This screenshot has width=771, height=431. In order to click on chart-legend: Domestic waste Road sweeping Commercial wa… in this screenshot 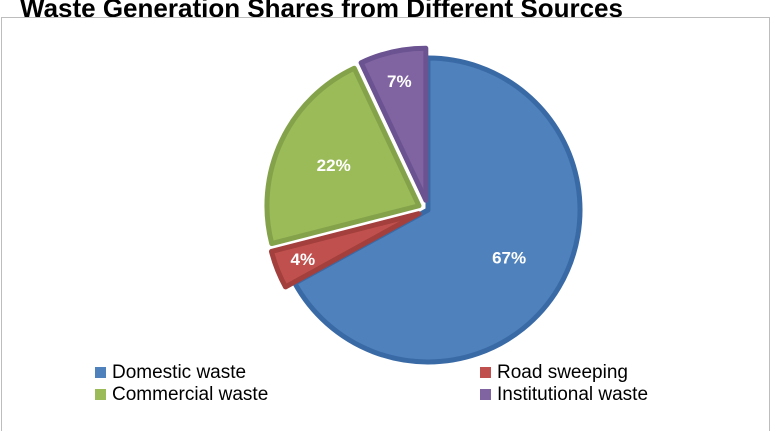, I will do `click(425, 395)`.